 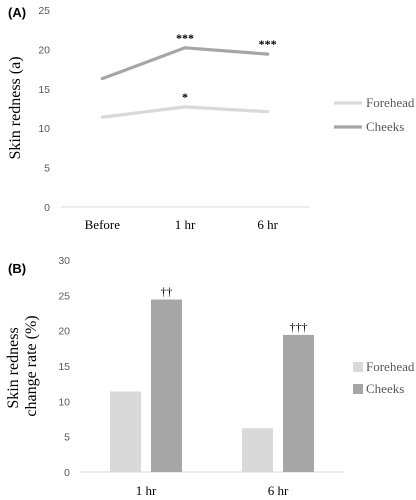 I want to click on panel-b-x-tick-label: 6 hr, so click(x=278, y=490).